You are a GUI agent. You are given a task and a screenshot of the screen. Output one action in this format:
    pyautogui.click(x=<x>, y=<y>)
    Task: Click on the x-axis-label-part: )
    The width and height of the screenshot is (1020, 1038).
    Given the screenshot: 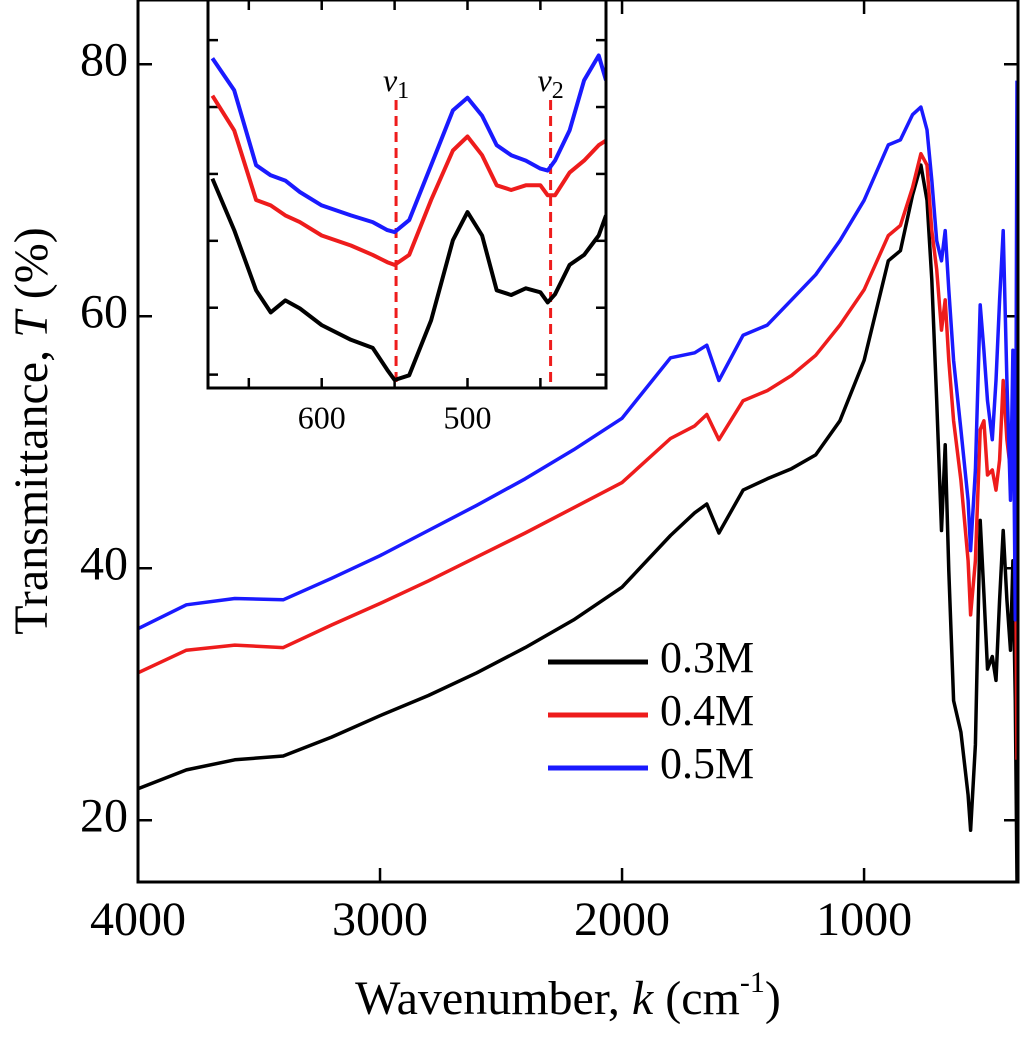 What is the action you would take?
    pyautogui.click(x=773, y=998)
    